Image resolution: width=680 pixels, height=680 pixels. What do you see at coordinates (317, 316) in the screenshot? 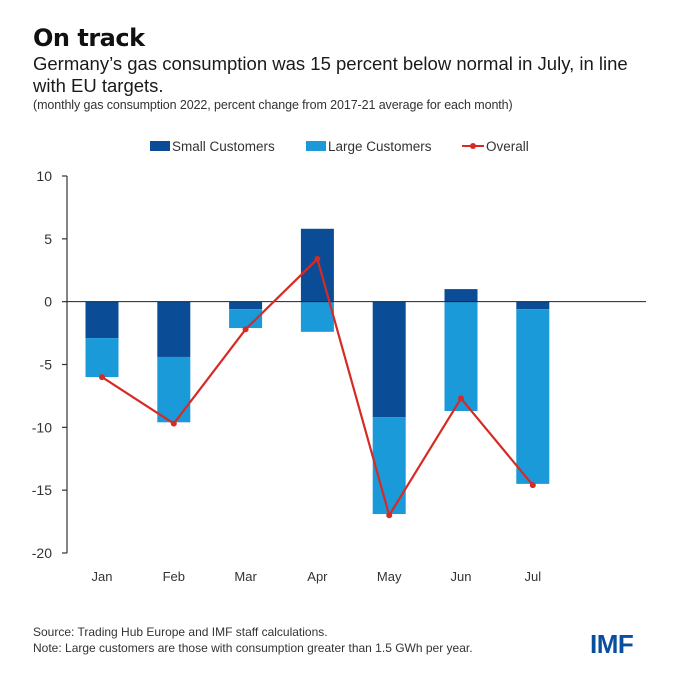
I see `bar-large-customers-apr` at bounding box center [317, 316].